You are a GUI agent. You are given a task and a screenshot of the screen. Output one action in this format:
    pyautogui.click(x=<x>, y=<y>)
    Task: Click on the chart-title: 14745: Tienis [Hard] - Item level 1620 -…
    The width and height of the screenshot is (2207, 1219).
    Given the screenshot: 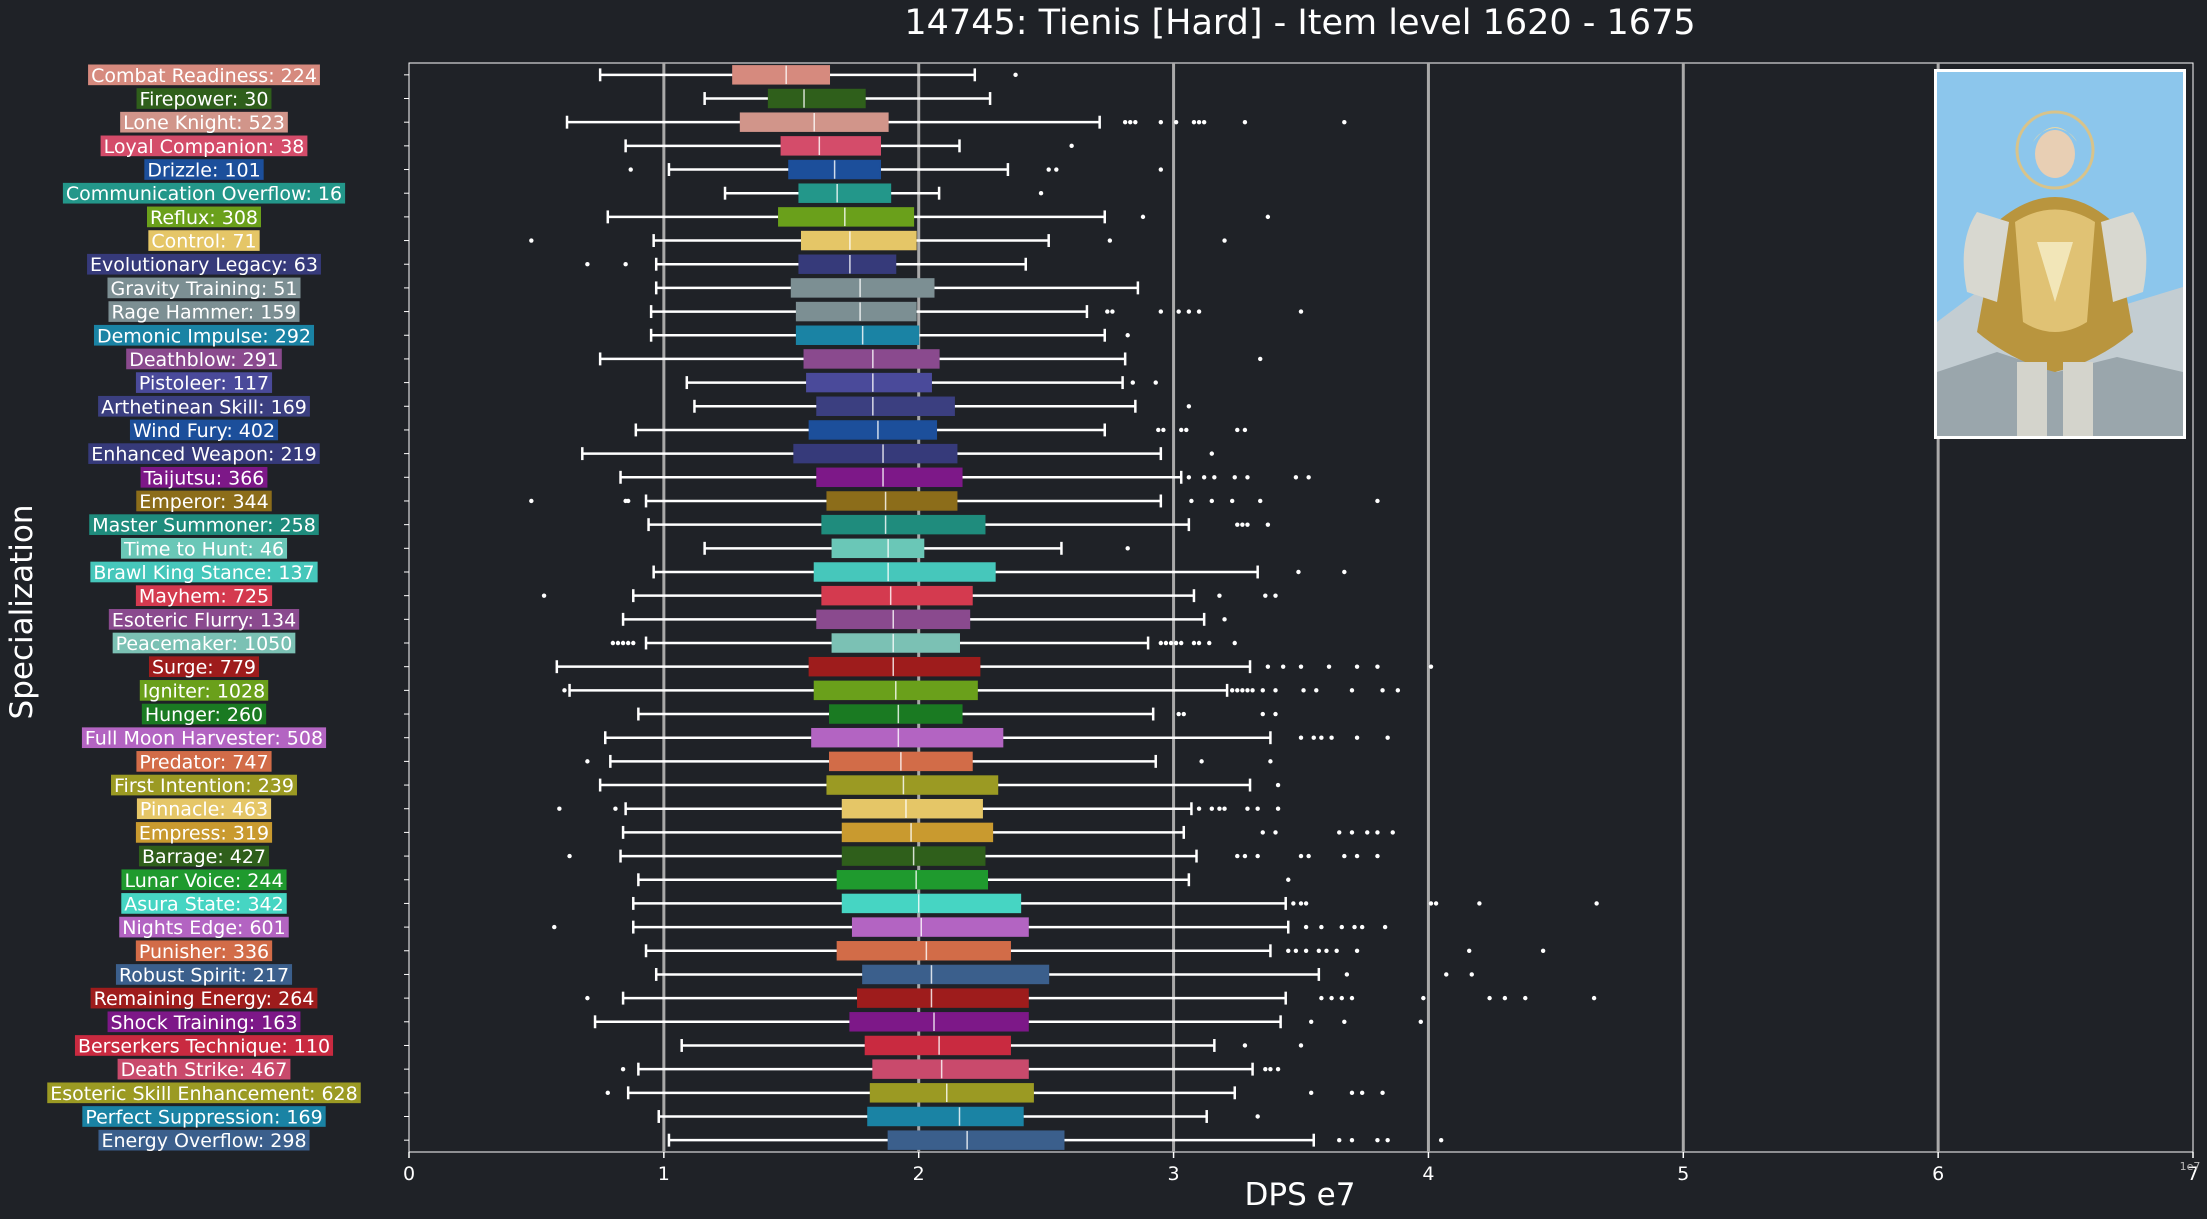 What is the action you would take?
    pyautogui.click(x=1299, y=23)
    